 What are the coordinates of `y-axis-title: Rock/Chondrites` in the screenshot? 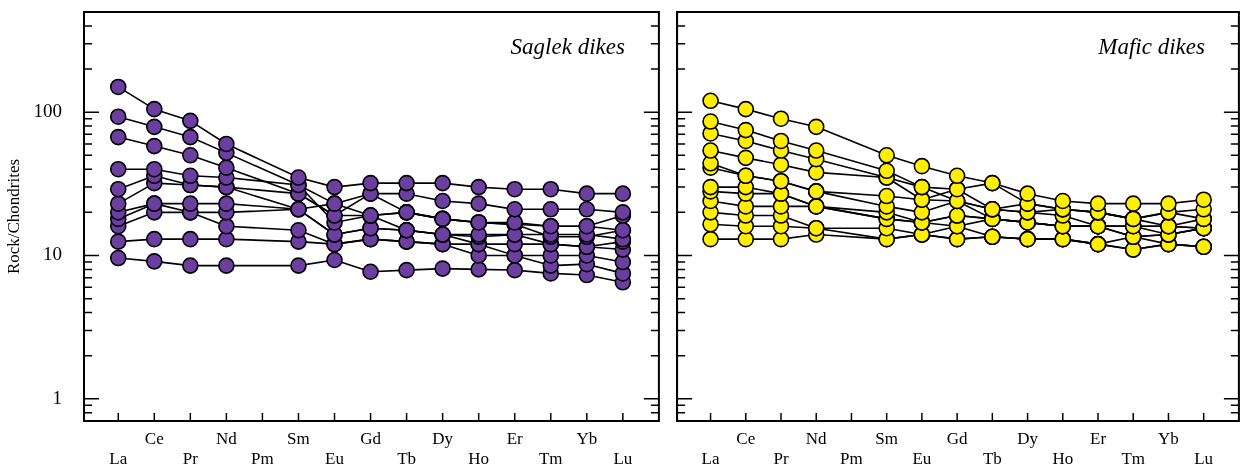 It's located at (13, 216).